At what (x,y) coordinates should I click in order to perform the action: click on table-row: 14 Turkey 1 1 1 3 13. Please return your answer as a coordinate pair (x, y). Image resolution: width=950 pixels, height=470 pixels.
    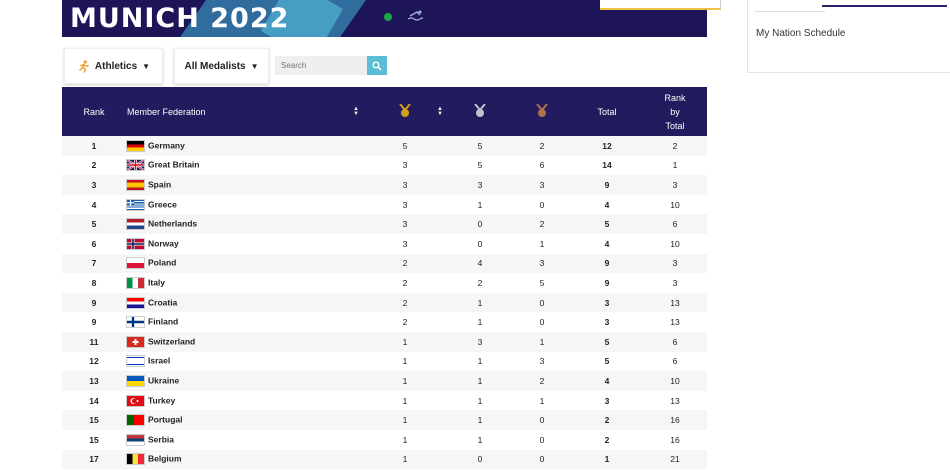
    Looking at the image, I should click on (384, 400).